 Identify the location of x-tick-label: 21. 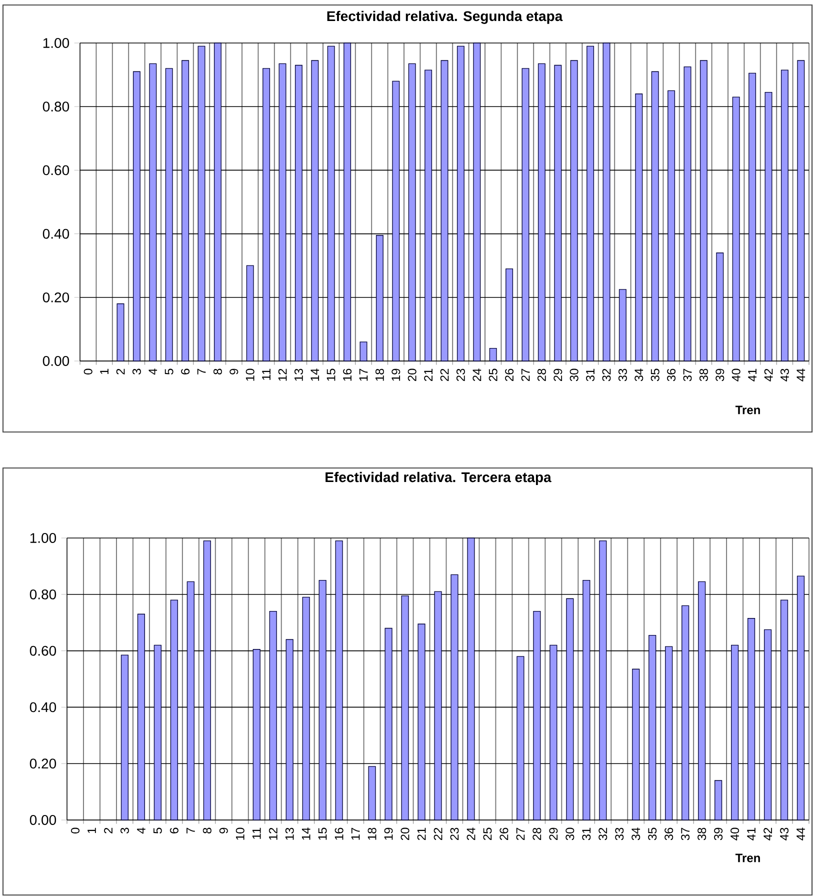
(428, 375).